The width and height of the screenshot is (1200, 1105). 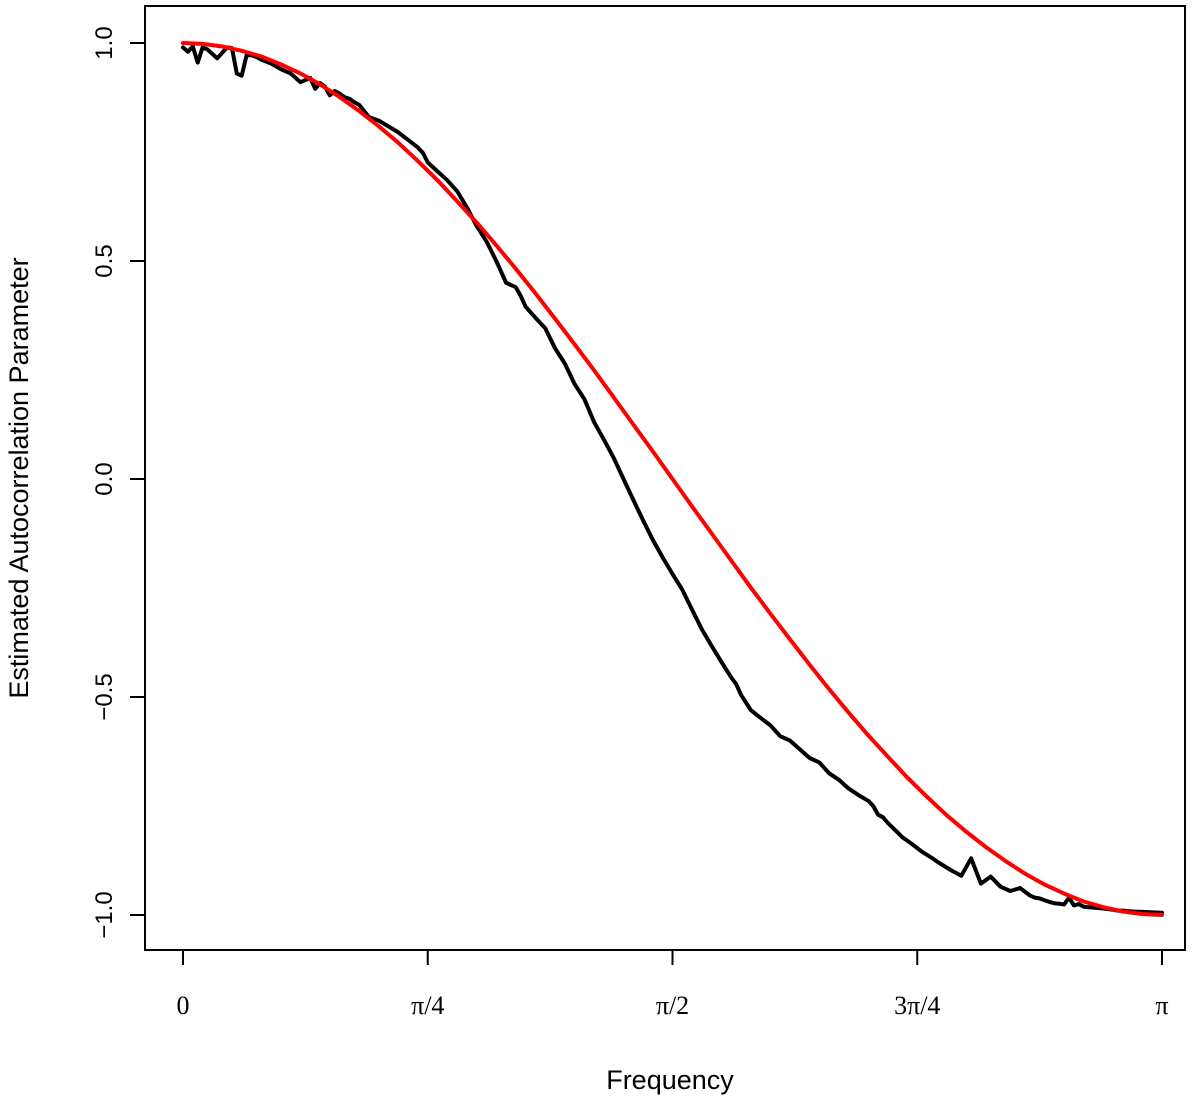 I want to click on y-axis: 1.0 0.5 0.0 −0.5 −1.0, so click(x=118, y=482).